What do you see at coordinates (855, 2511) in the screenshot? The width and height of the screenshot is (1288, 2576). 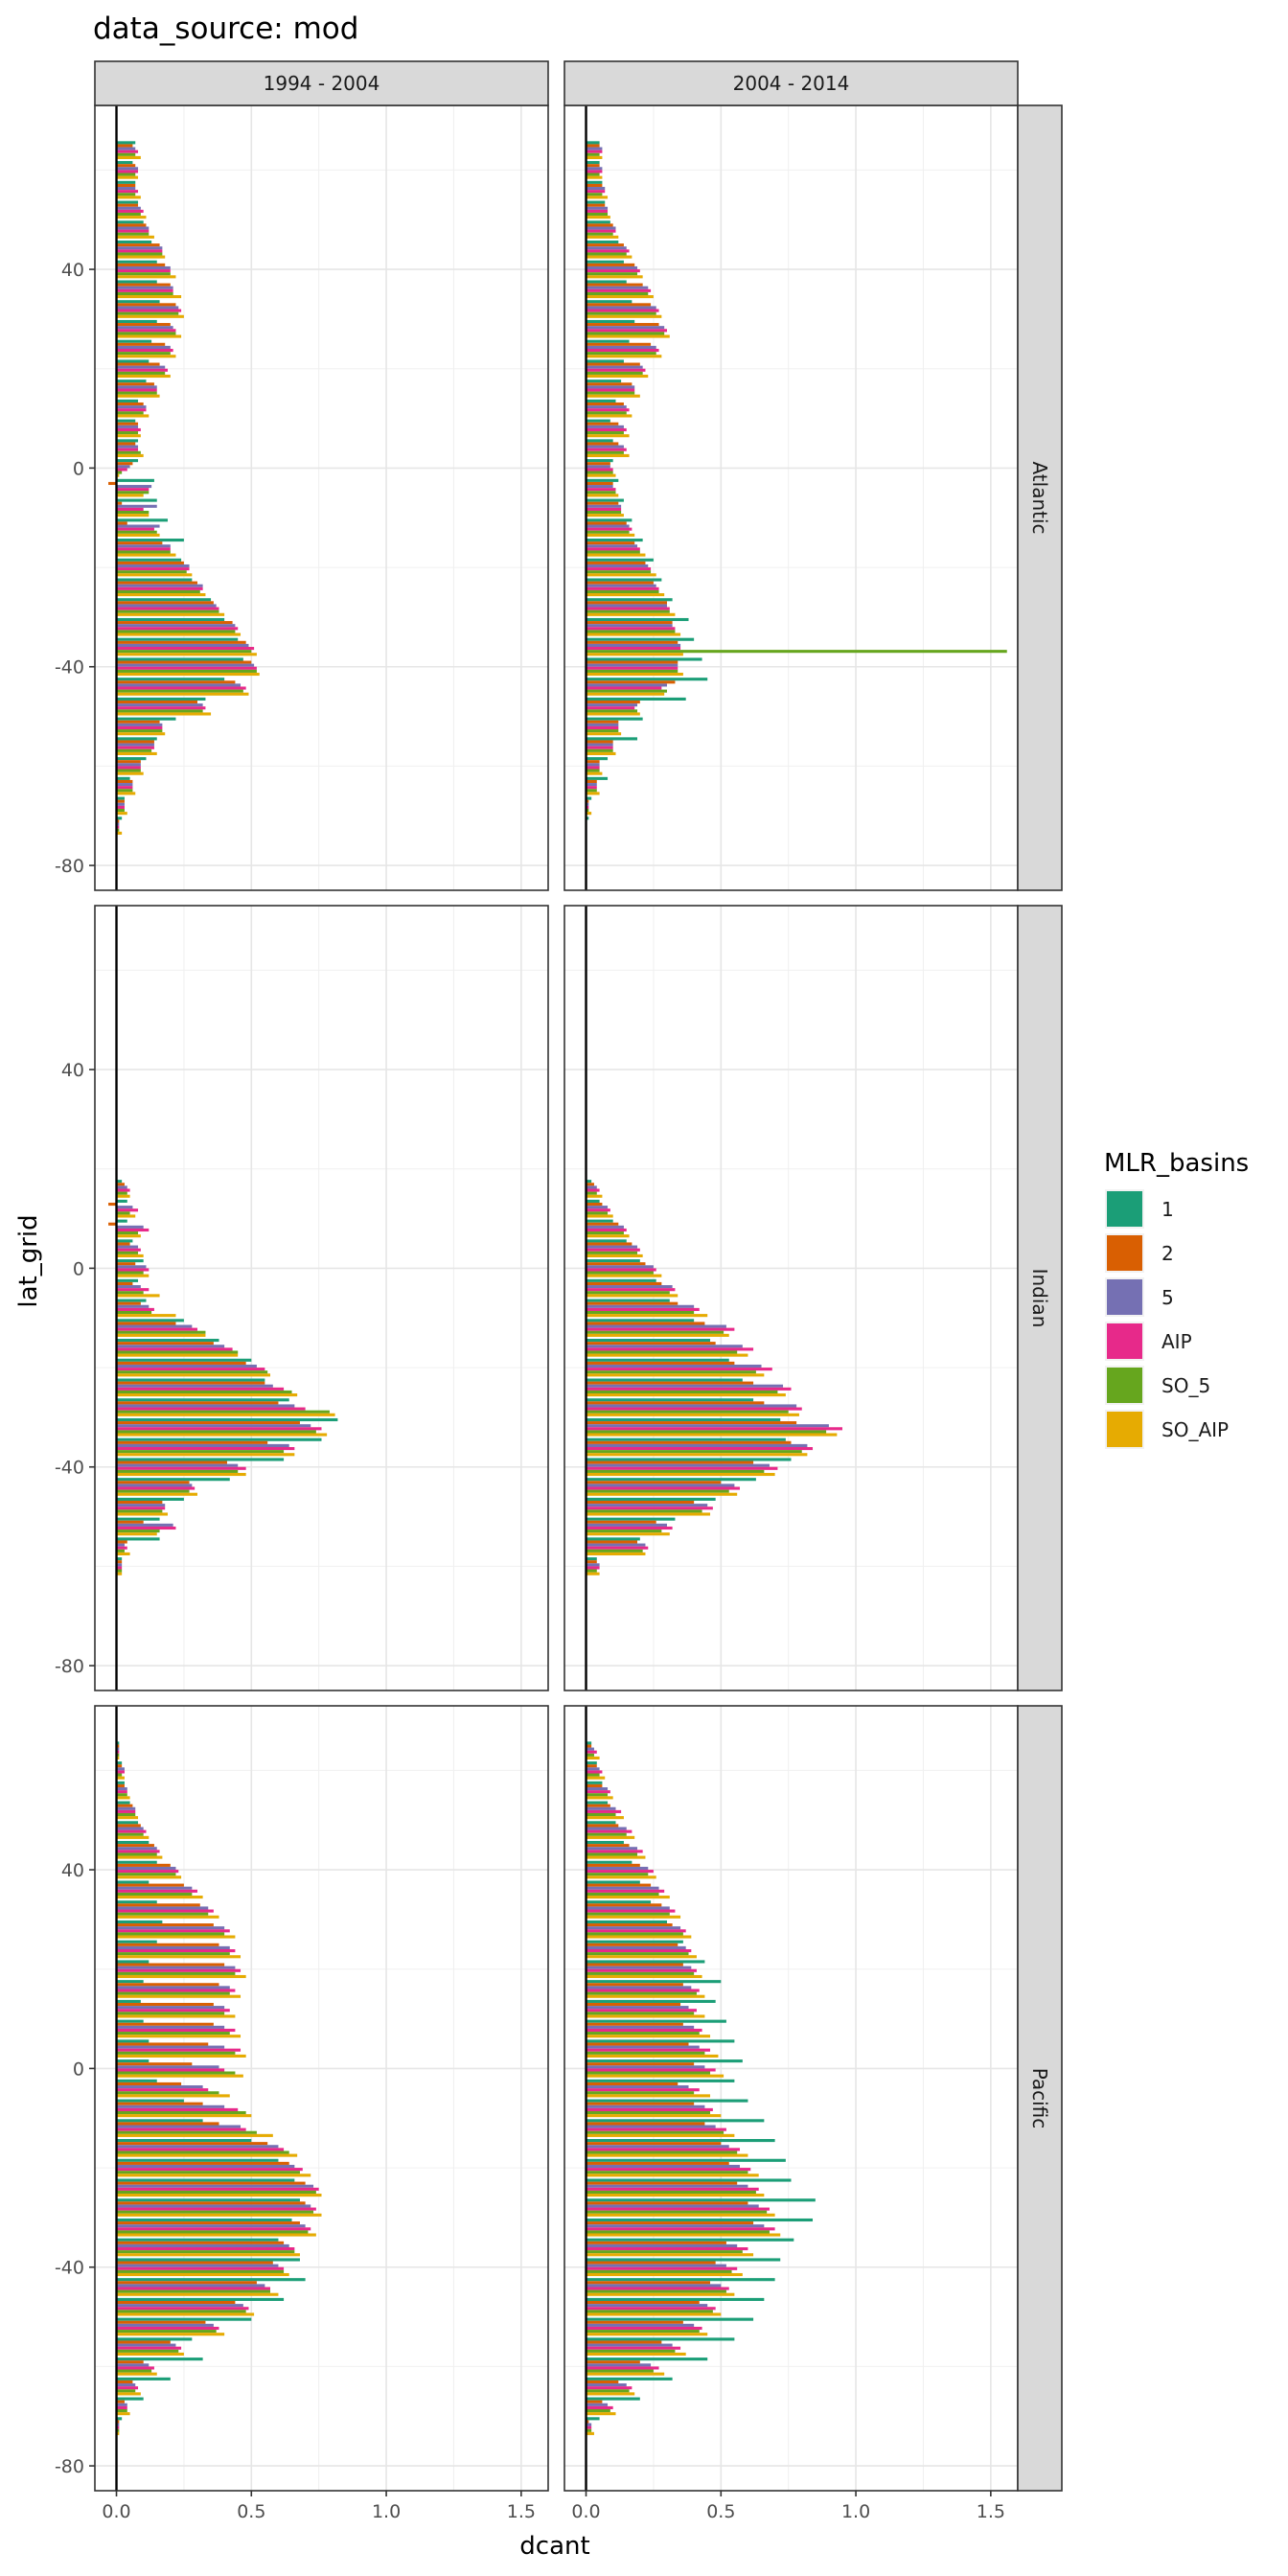 I see `x-axis-tick-label: 1.0` at bounding box center [855, 2511].